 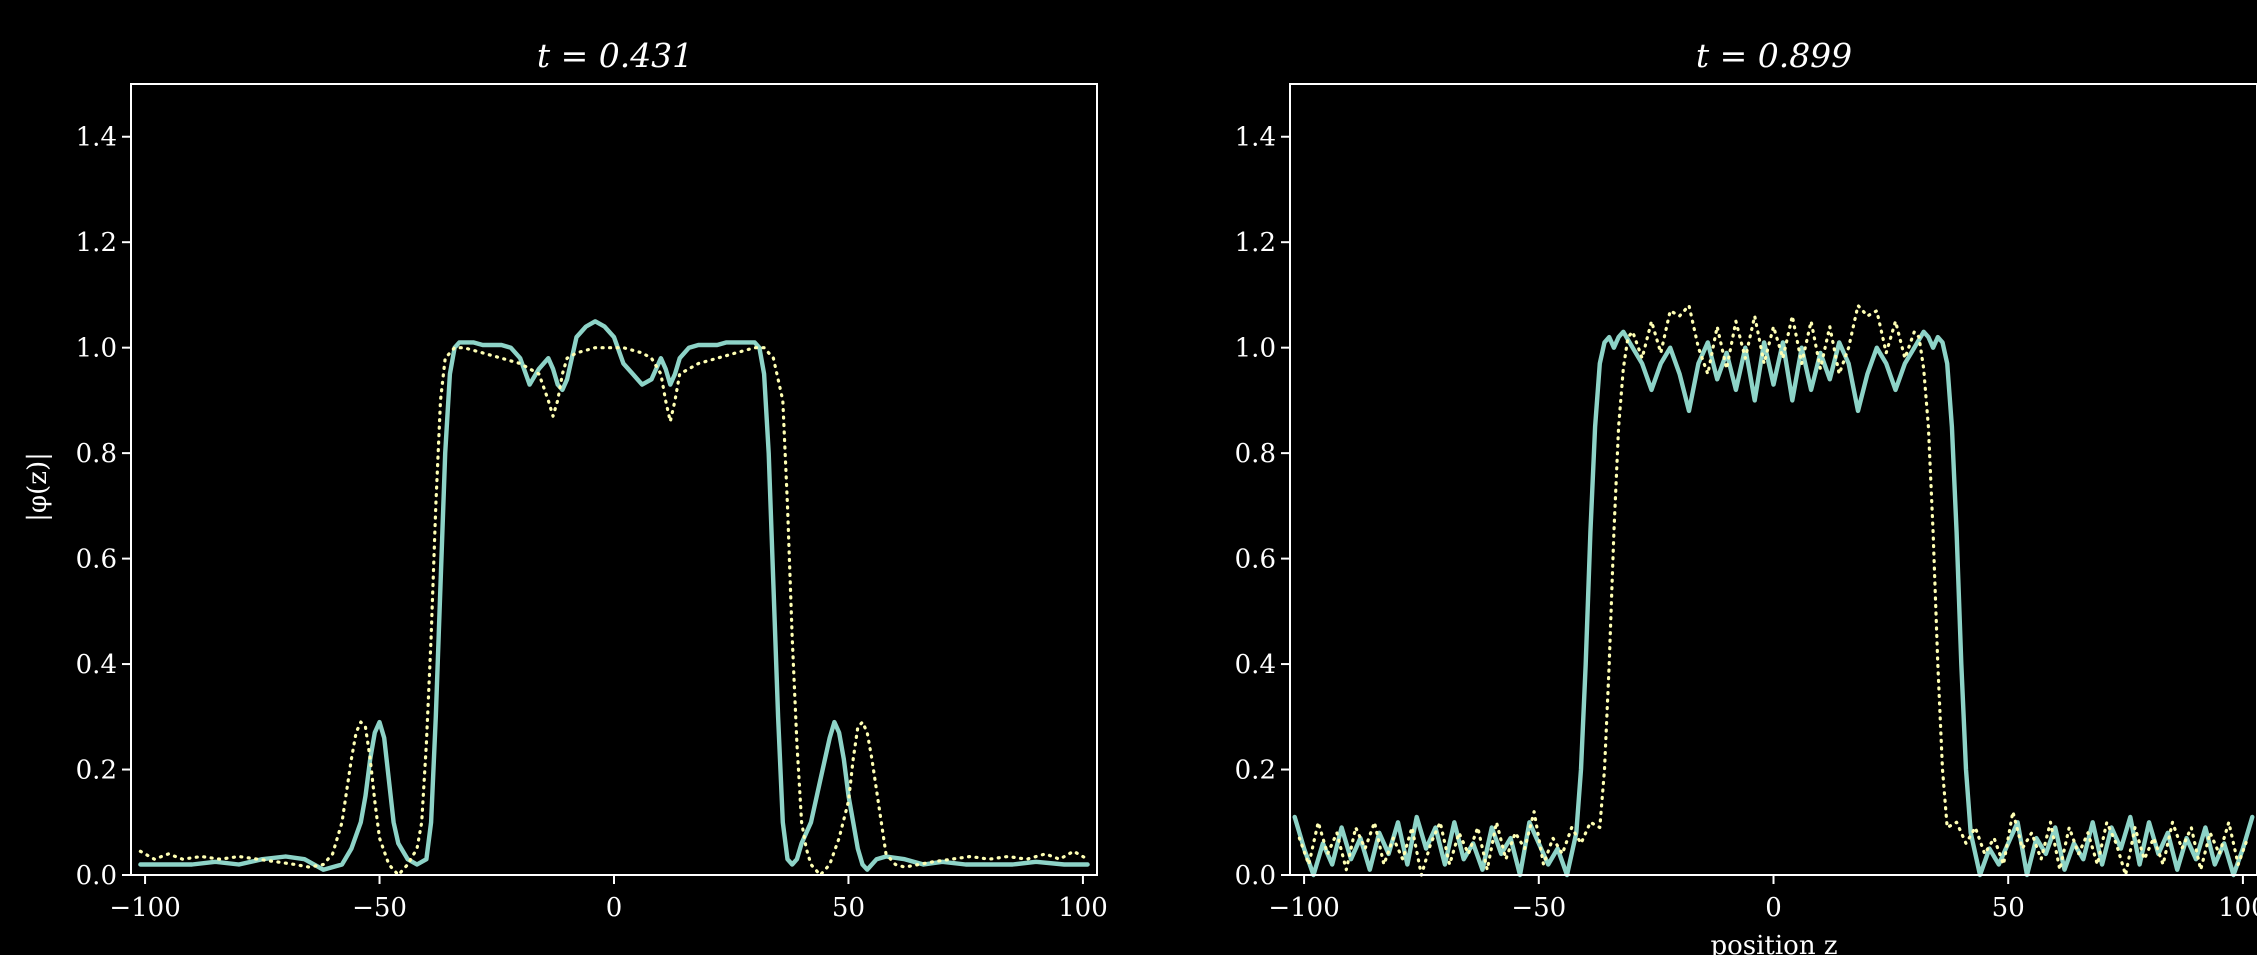 I want to click on chart-right-ytick-label: 0.8, so click(x=1255, y=454).